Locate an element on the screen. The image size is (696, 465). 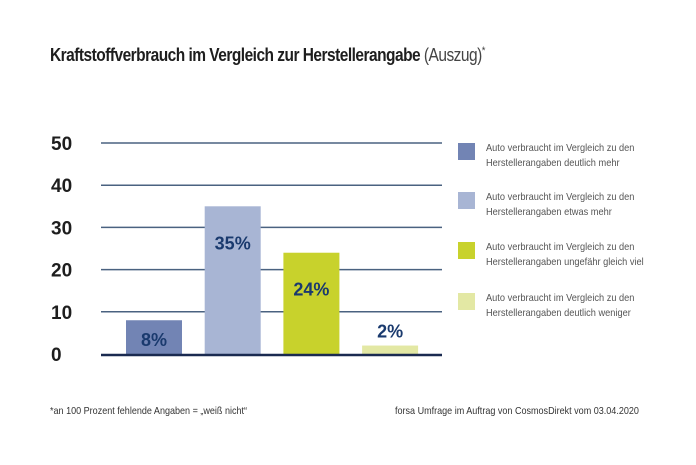
y-tick-label: 20 is located at coordinates (61, 271).